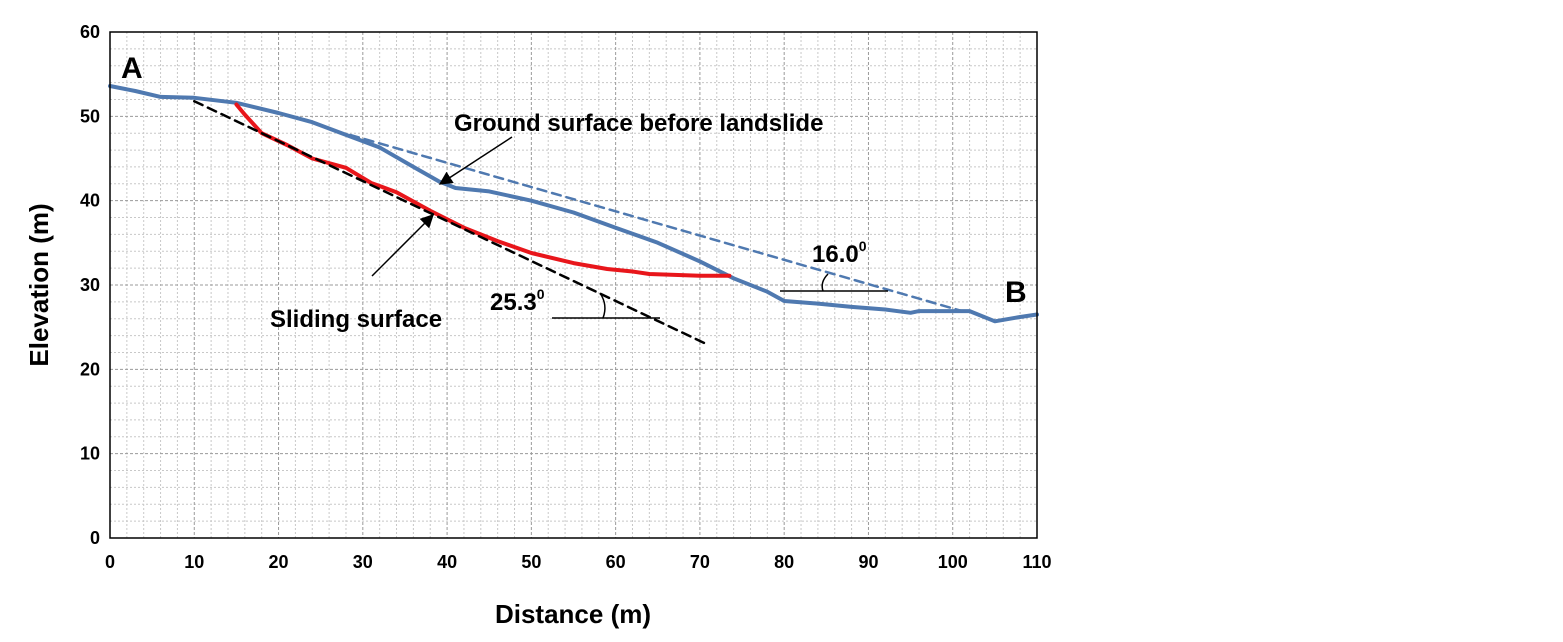 This screenshot has width=1563, height=642. Describe the element at coordinates (825, 282) in the screenshot. I see `angle-ground-arc` at that location.